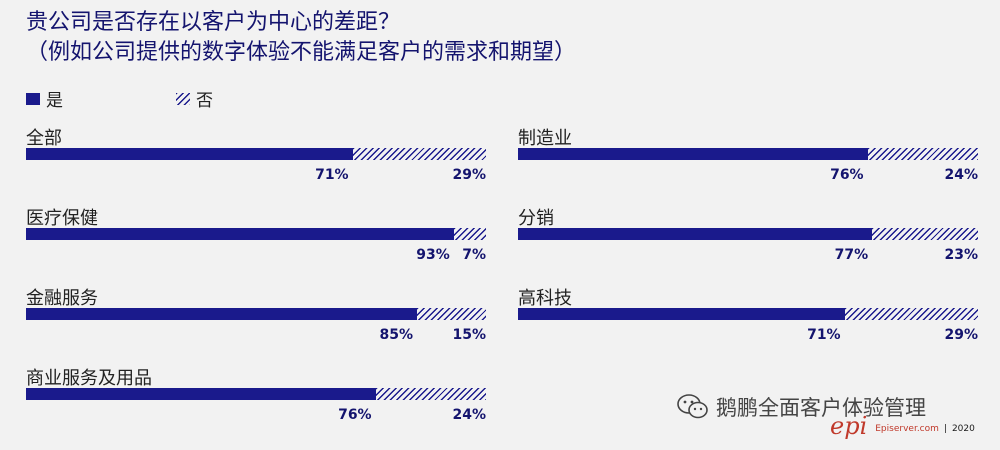  I want to click on bar-row: 商业服务及用品 76% 24%, so click(256, 399).